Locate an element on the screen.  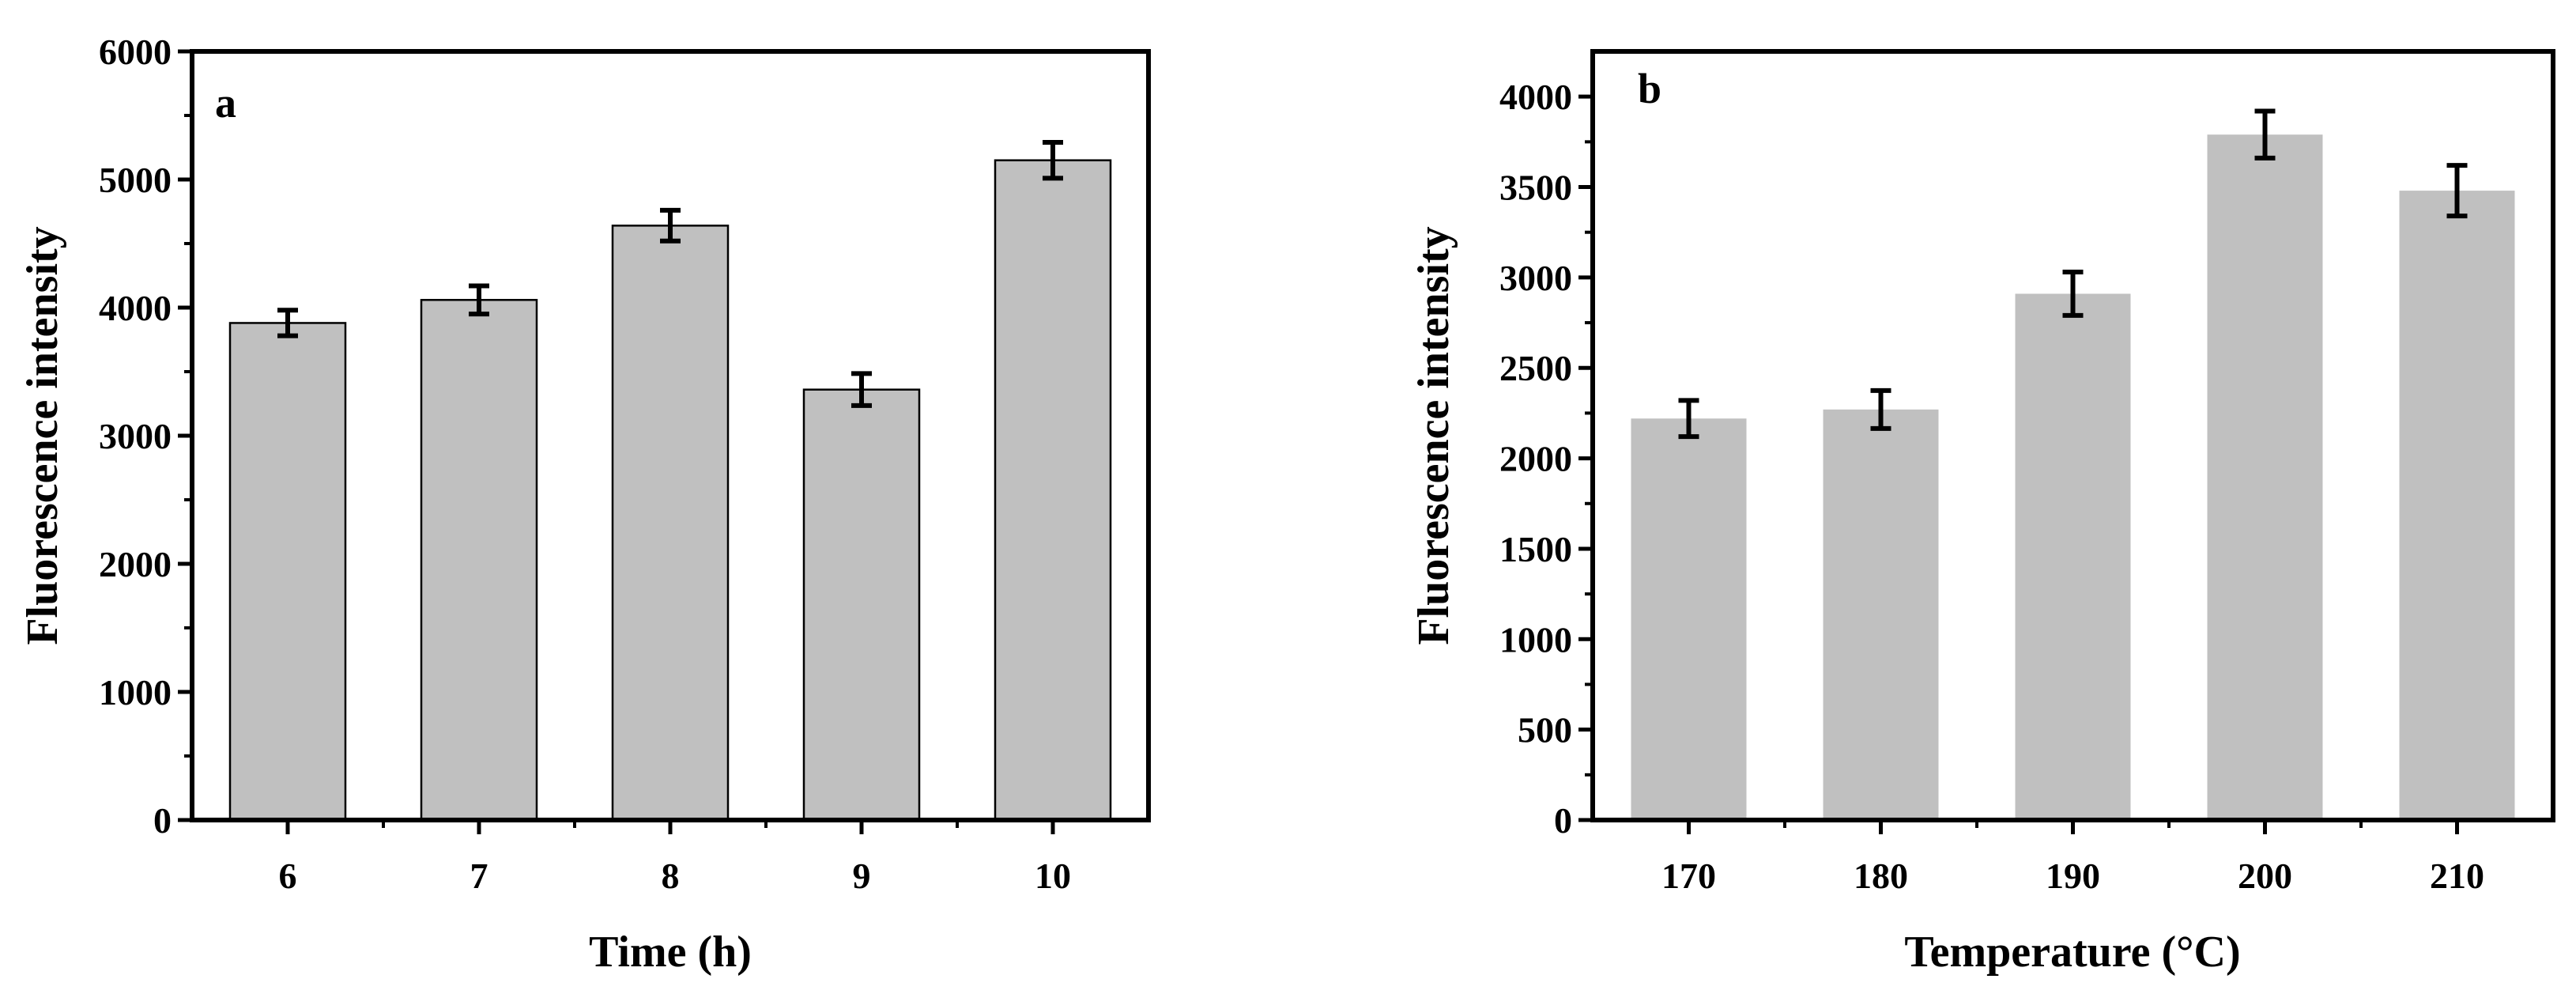
x-tick-label: 210 is located at coordinates (2457, 876).